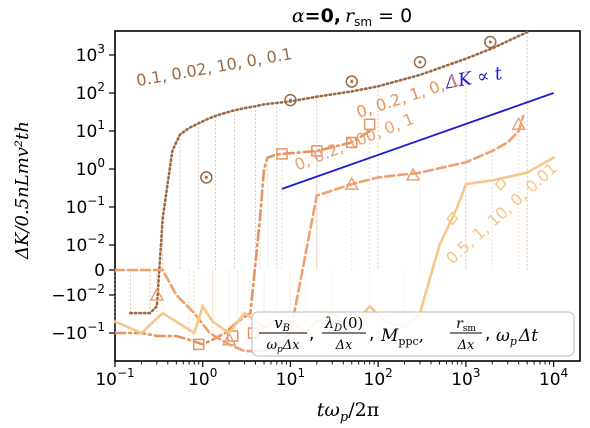 Image resolution: width=590 pixels, height=428 pixels. What do you see at coordinates (78, 294) in the screenshot?
I see `y-tick-label: −10−2` at bounding box center [78, 294].